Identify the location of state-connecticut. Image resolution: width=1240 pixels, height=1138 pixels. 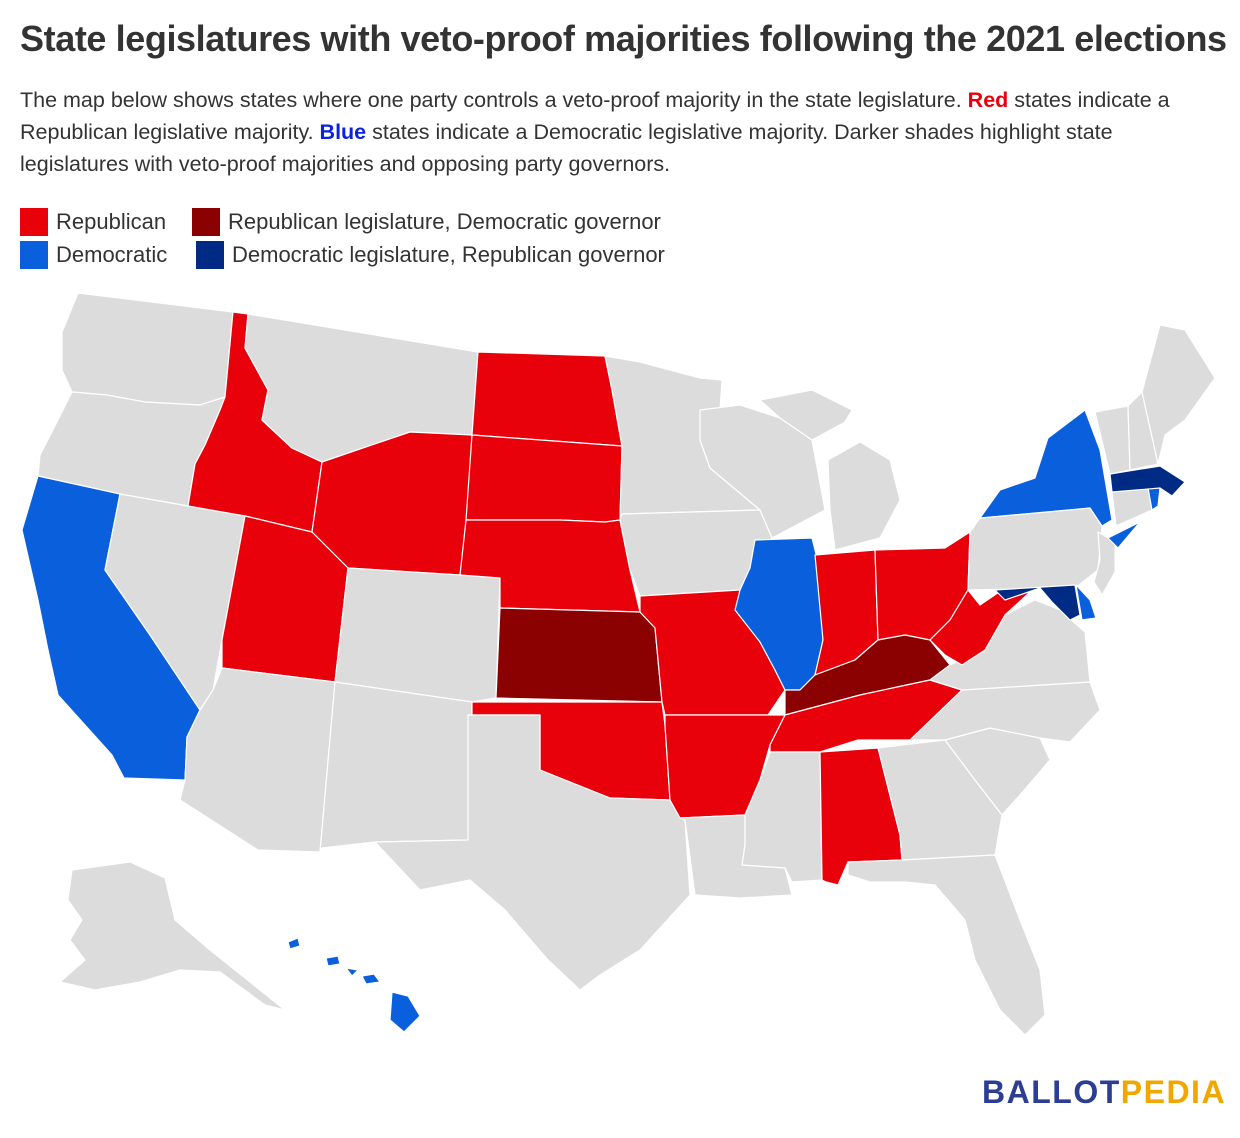
(1132, 507).